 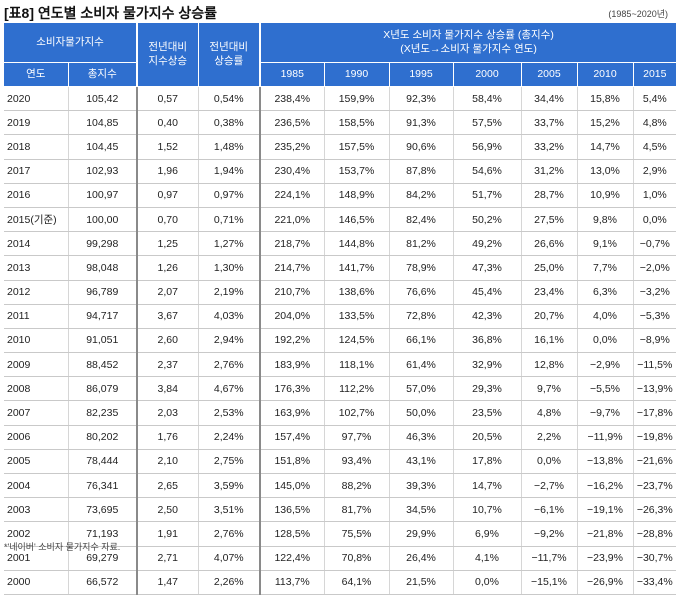 What do you see at coordinates (36, 171) in the screenshot?
I see `year-cell: 2017` at bounding box center [36, 171].